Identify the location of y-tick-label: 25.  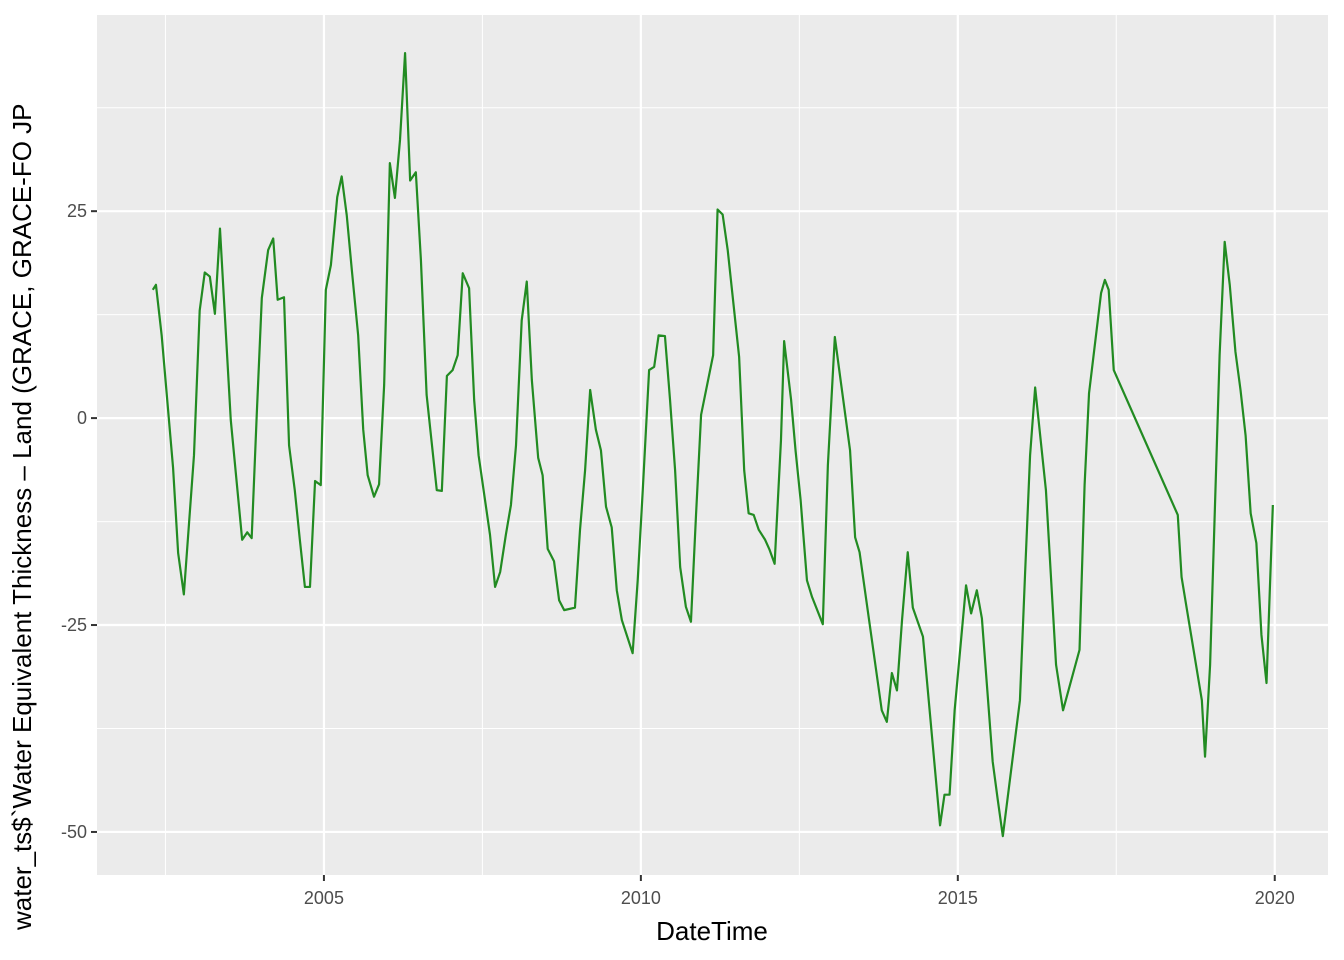
(77, 211).